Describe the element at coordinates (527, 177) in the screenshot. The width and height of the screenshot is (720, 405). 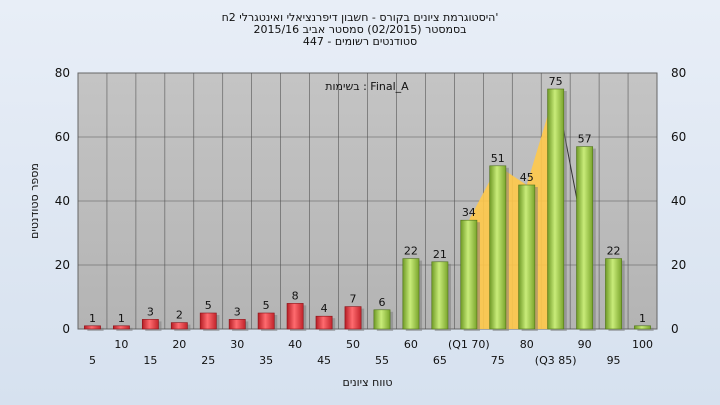
I see `data-label: 45` at that location.